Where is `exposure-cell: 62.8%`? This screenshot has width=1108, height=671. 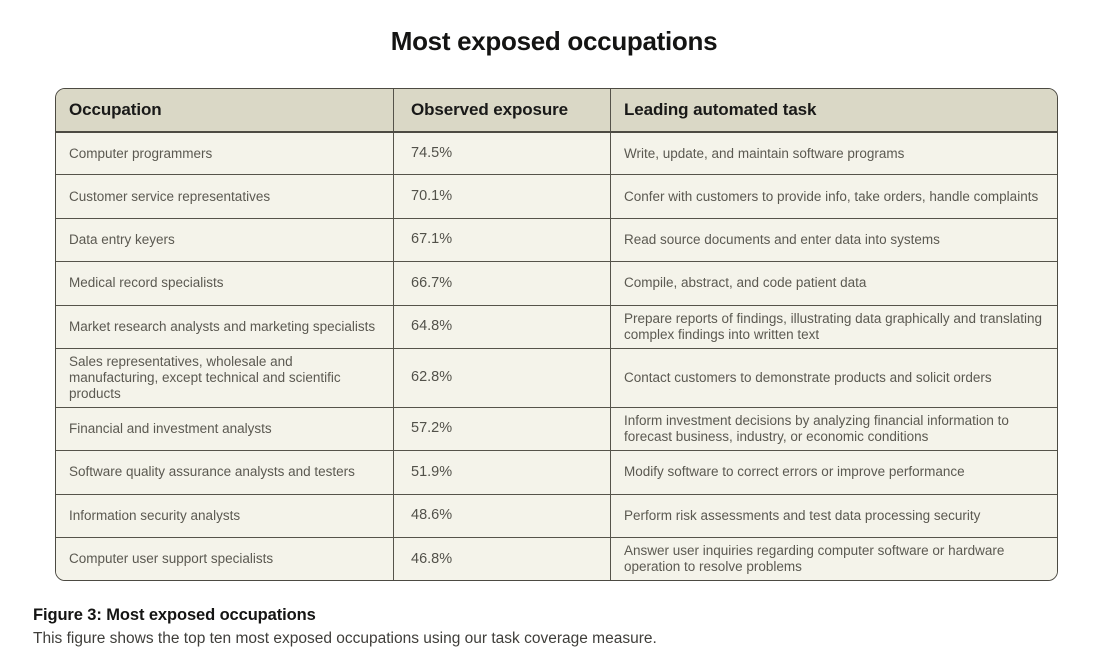
exposure-cell: 62.8% is located at coordinates (501, 377).